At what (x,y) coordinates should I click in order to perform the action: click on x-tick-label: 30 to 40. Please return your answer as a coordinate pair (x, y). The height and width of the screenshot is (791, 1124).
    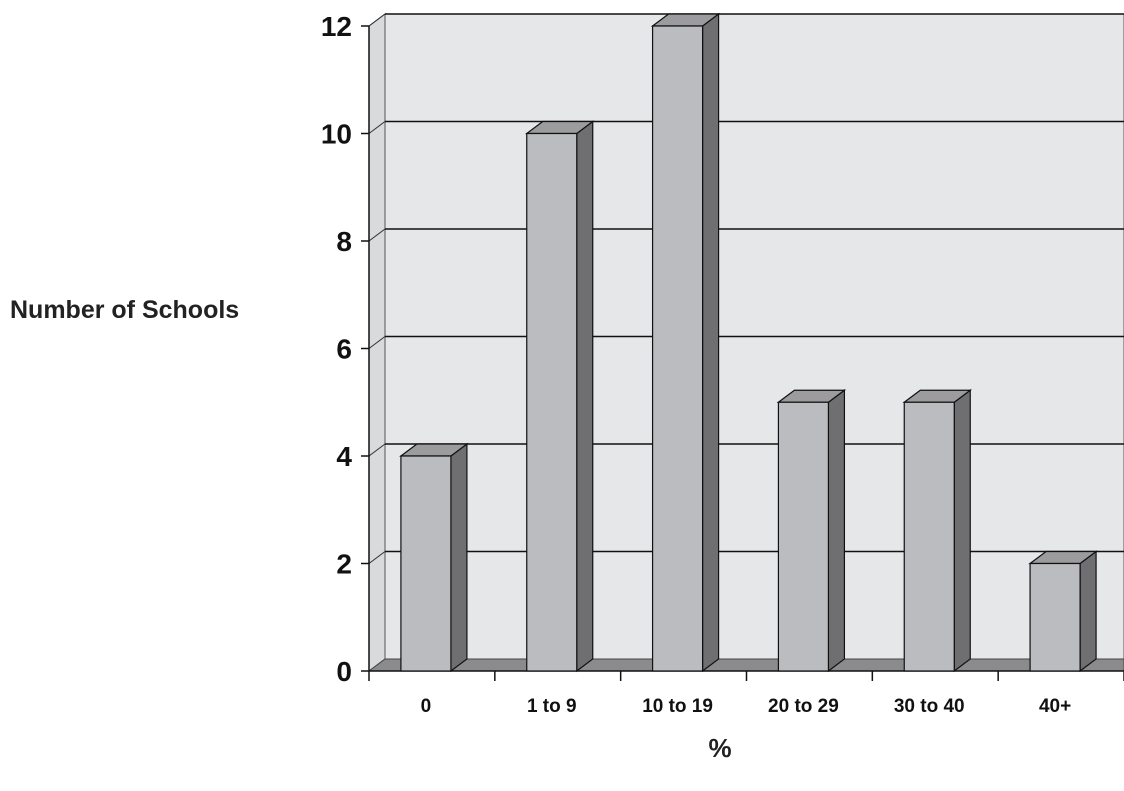
    Looking at the image, I should click on (929, 706).